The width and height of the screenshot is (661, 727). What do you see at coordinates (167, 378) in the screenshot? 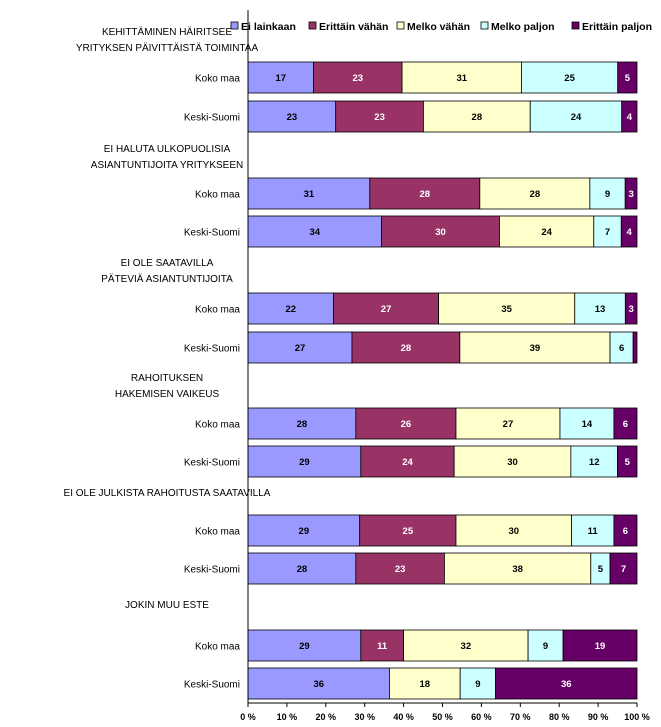
I see `group-title: RAHOITUKSEN` at bounding box center [167, 378].